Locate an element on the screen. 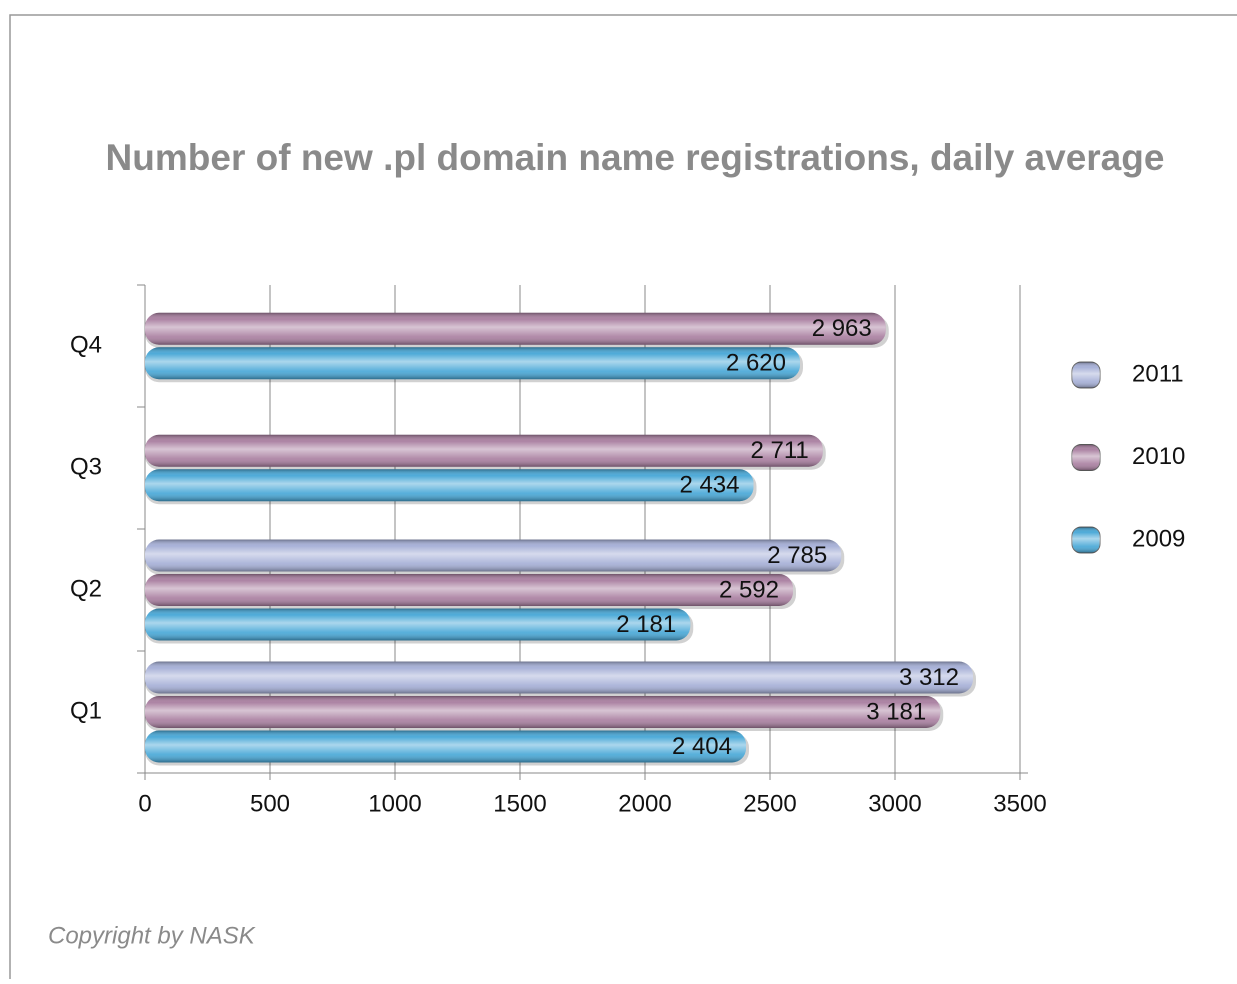 The width and height of the screenshot is (1237, 984). value-label: 2 620 is located at coordinates (756, 363).